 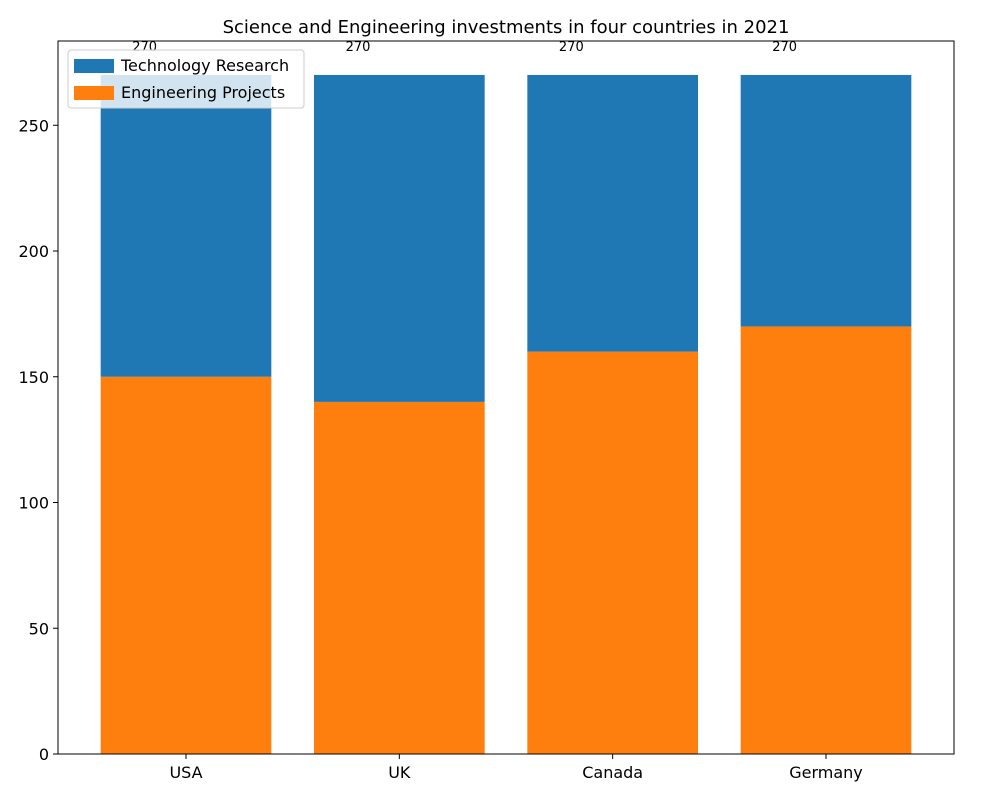 I want to click on legend: Technology Research Engineering Projects, so click(x=186, y=79).